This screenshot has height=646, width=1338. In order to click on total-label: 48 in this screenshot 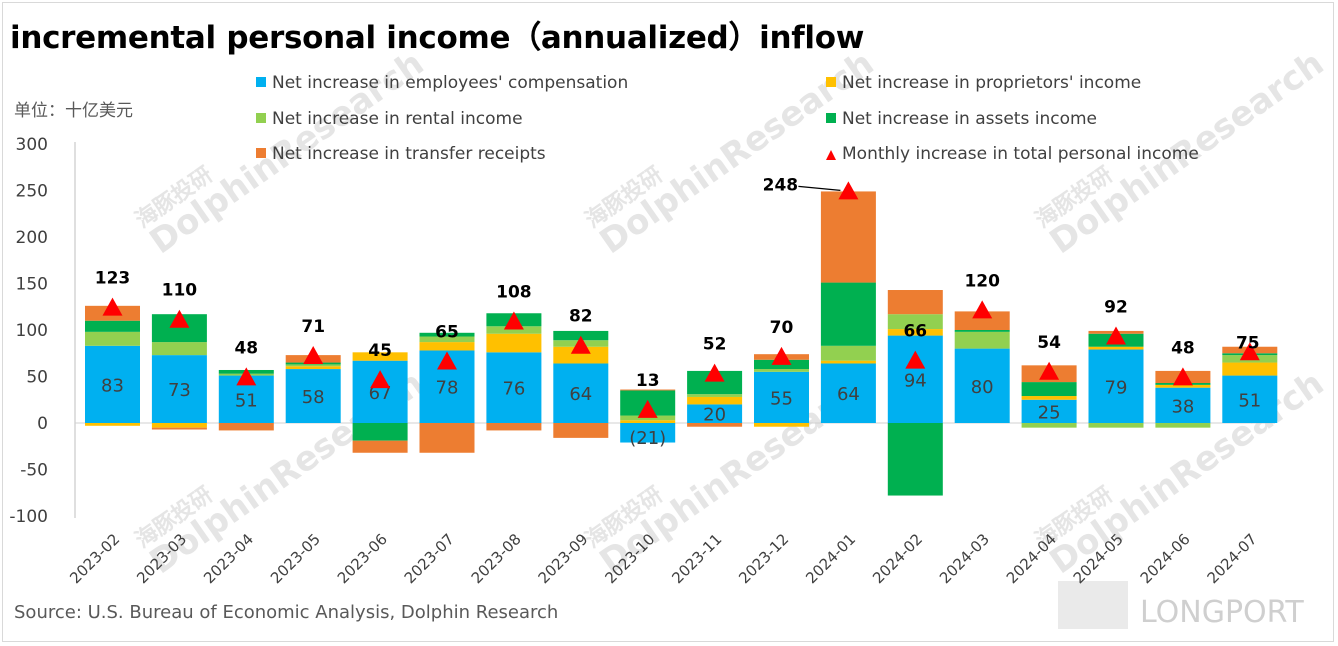, I will do `click(246, 348)`.